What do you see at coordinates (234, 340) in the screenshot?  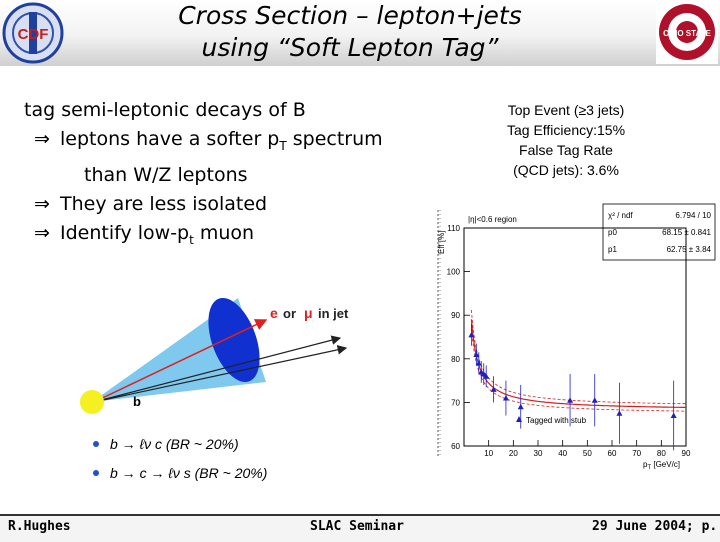 I see `jet-disk` at bounding box center [234, 340].